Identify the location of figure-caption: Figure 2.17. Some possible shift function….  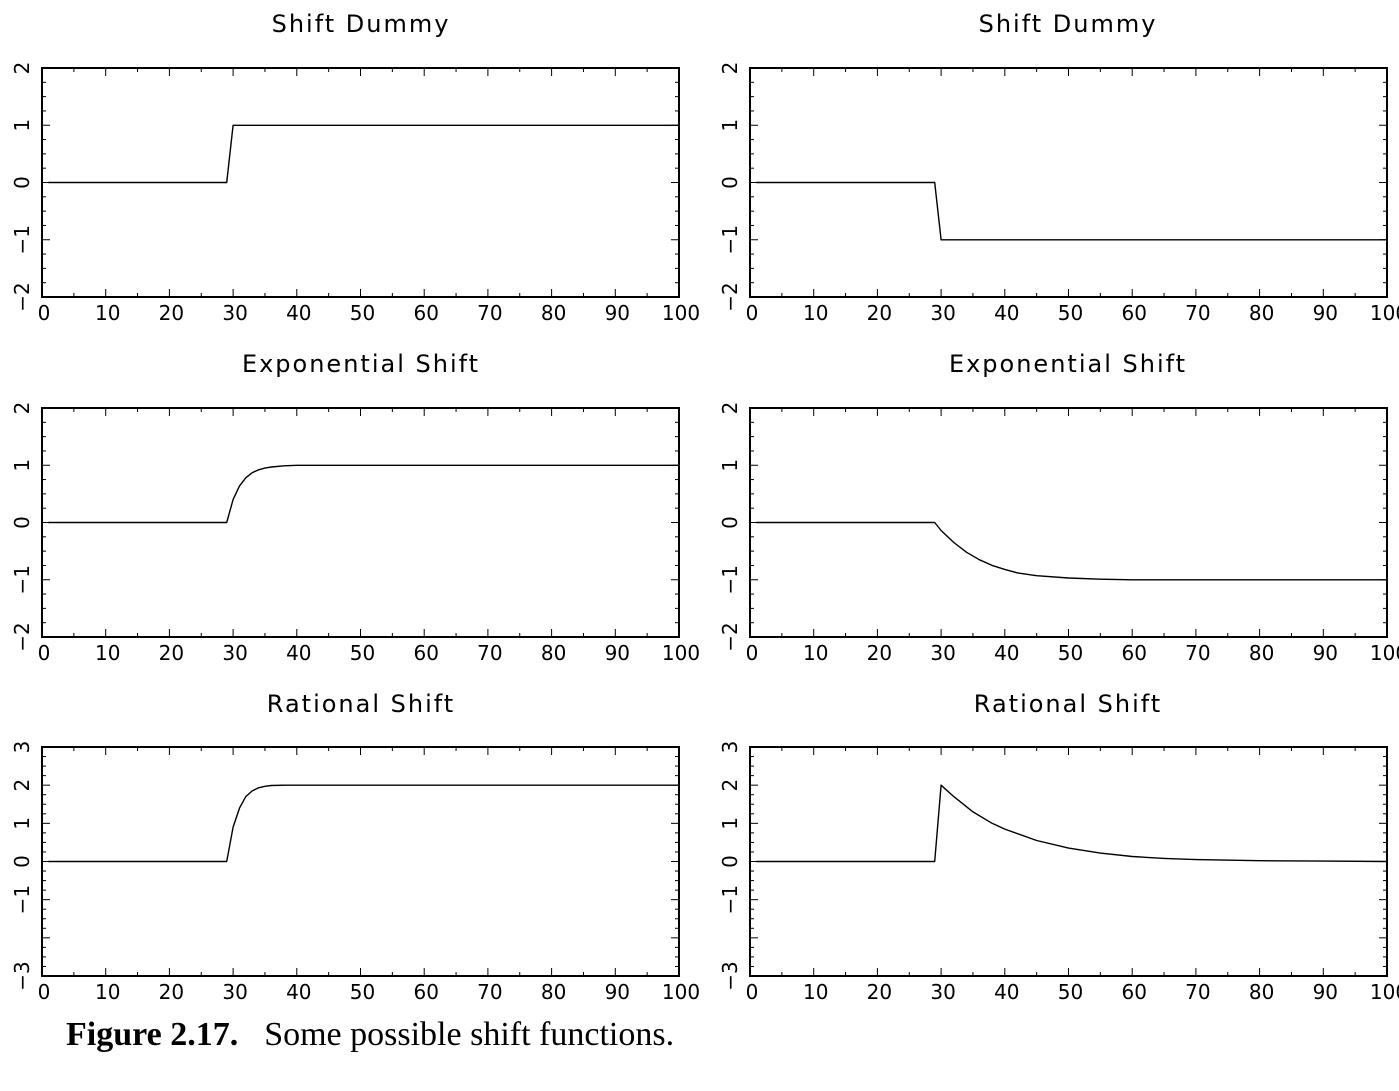
(370, 1035).